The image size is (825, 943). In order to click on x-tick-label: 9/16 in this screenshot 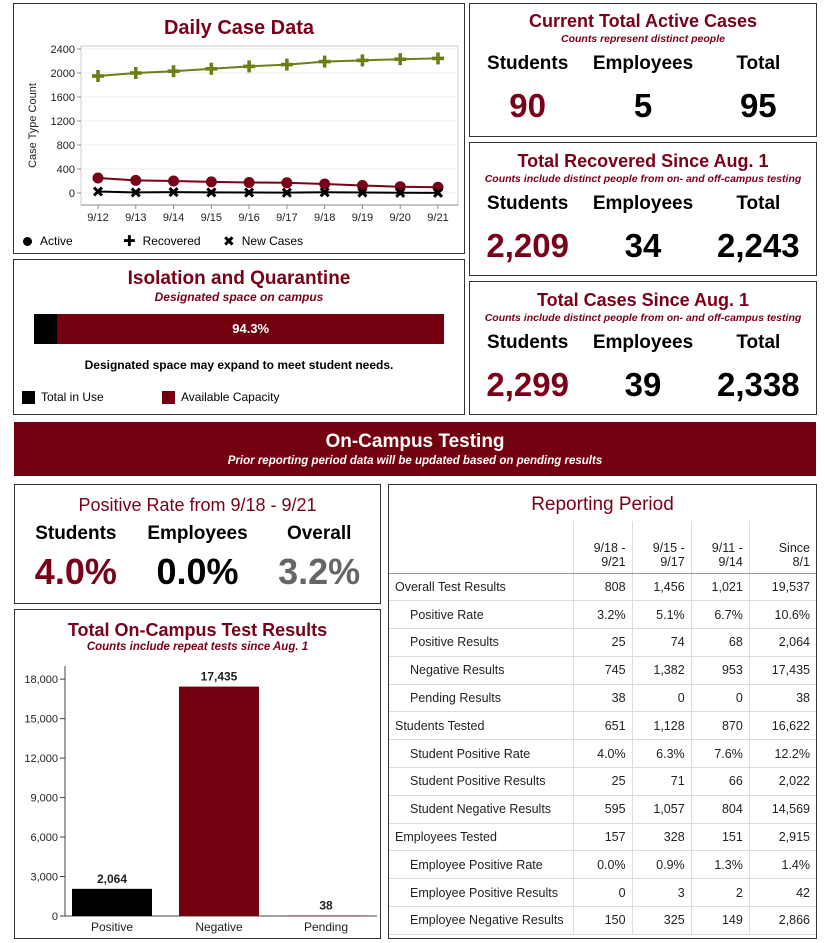, I will do `click(248, 218)`.